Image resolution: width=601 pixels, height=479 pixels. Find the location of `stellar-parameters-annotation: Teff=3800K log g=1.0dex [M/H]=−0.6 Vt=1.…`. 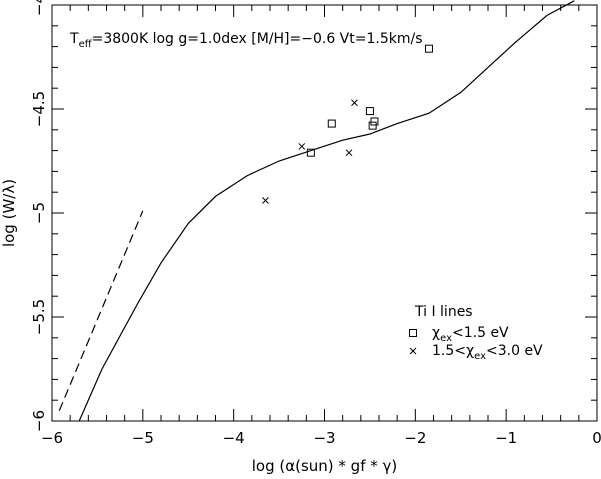

stellar-parameters-annotation: Teff=3800K log g=1.0dex [M/H]=−0.6 Vt=1.… is located at coordinates (246, 40).